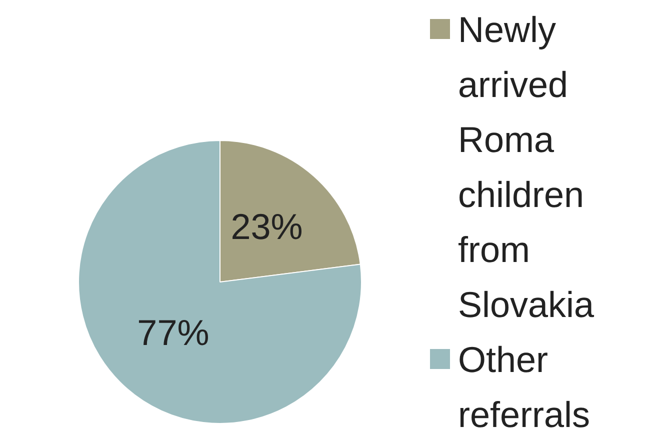  I want to click on data-label: 77%, so click(173, 332).